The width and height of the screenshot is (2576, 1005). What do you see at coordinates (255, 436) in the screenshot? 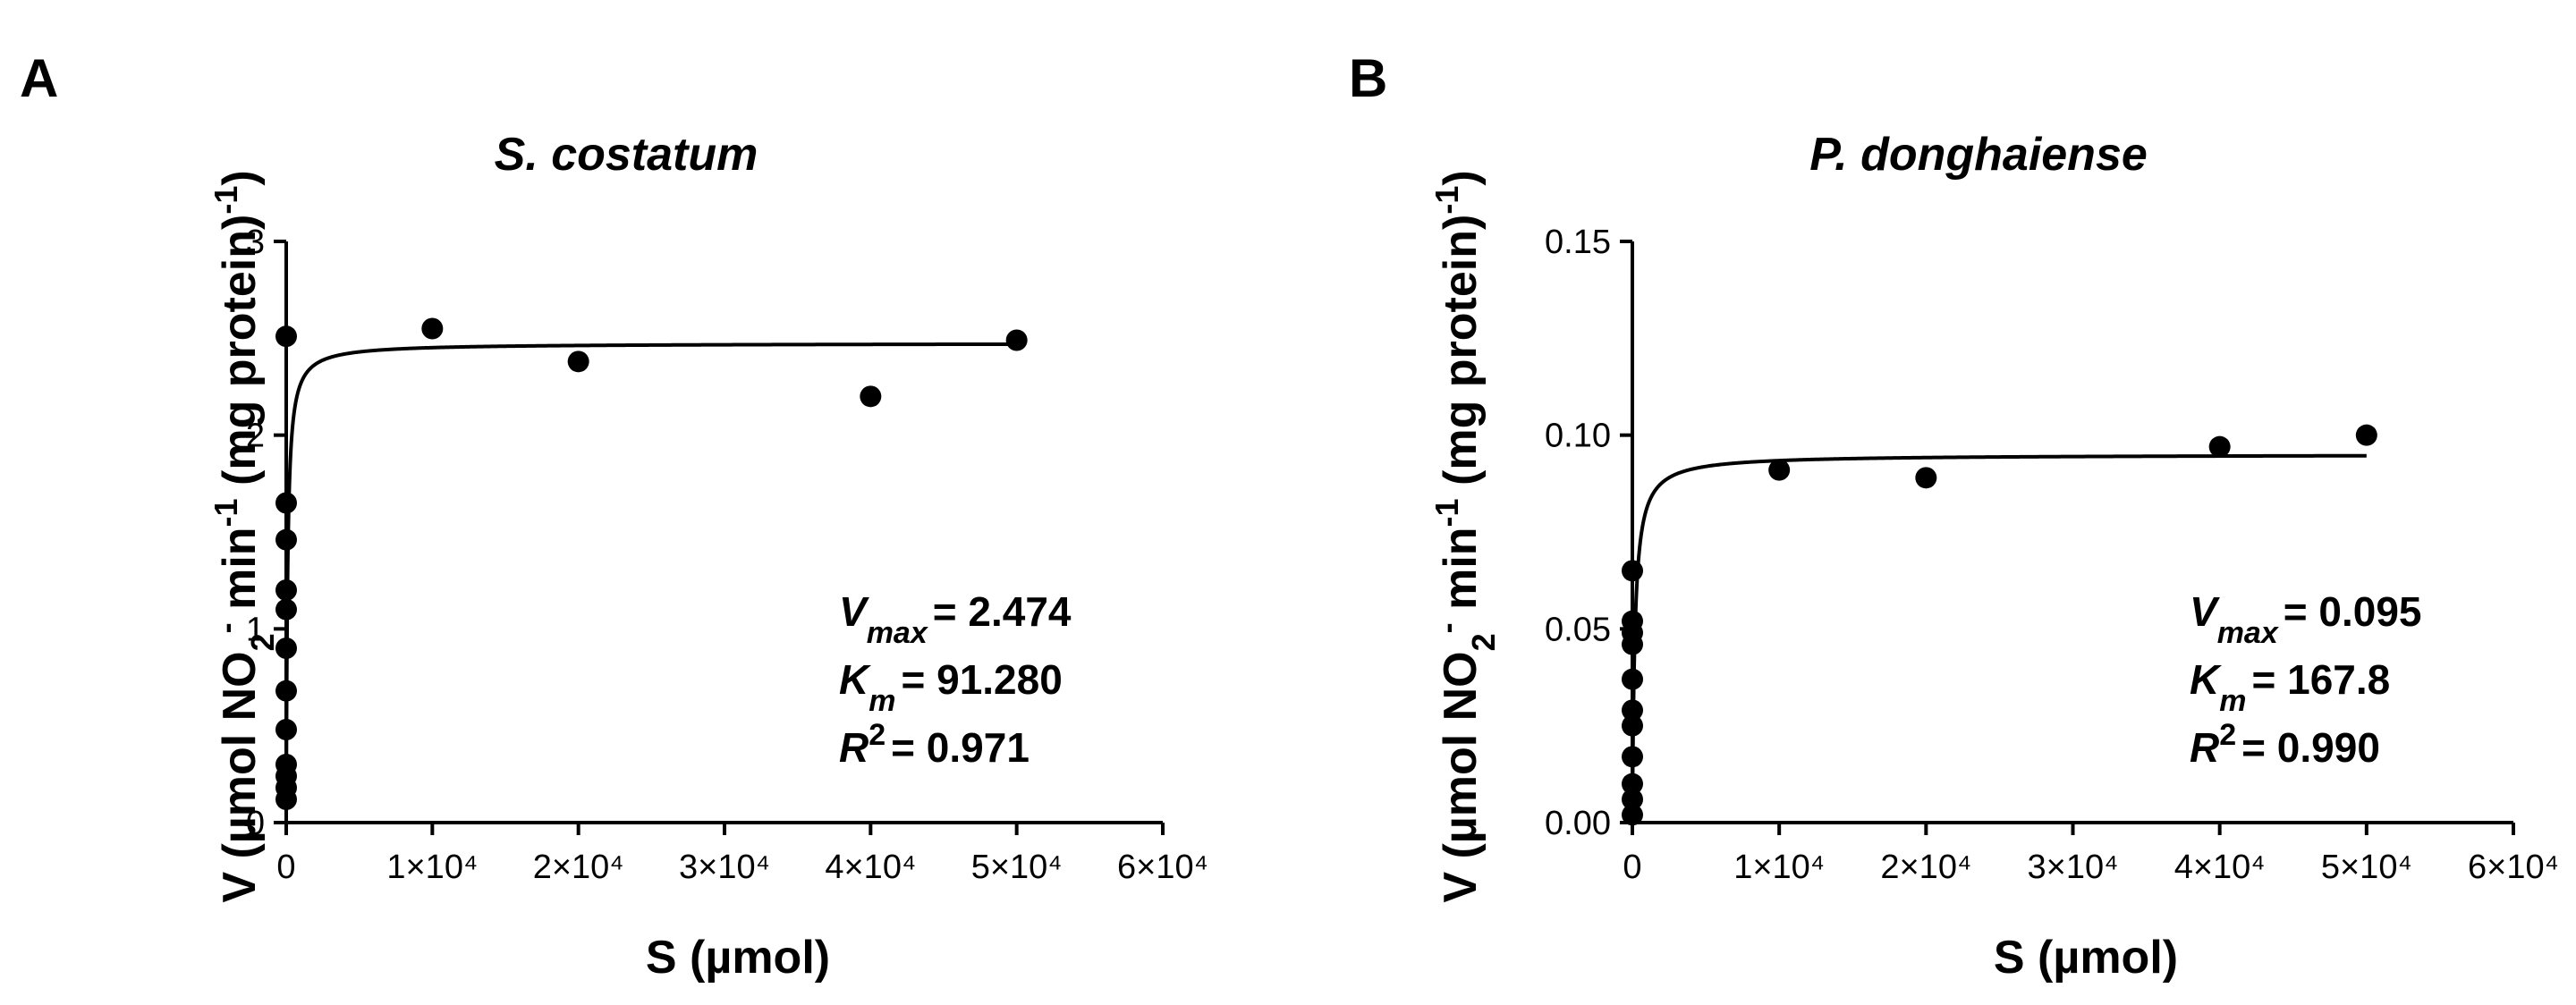
I see `y-tick-label: 2` at bounding box center [255, 436].